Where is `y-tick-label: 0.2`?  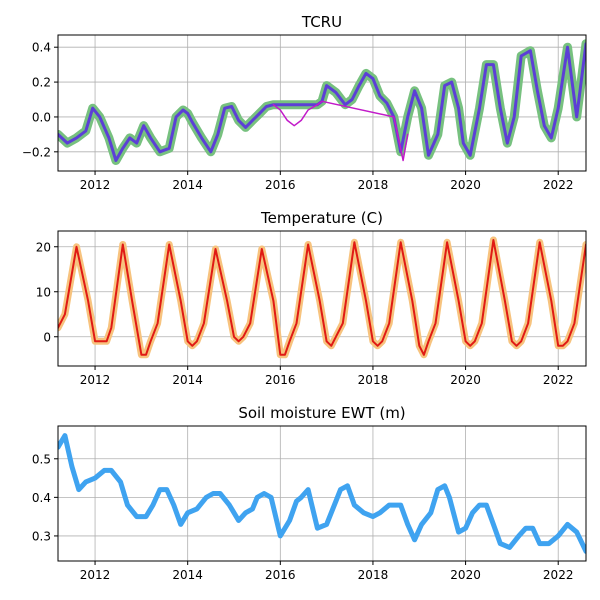 y-tick-label: 0.2 is located at coordinates (41, 83).